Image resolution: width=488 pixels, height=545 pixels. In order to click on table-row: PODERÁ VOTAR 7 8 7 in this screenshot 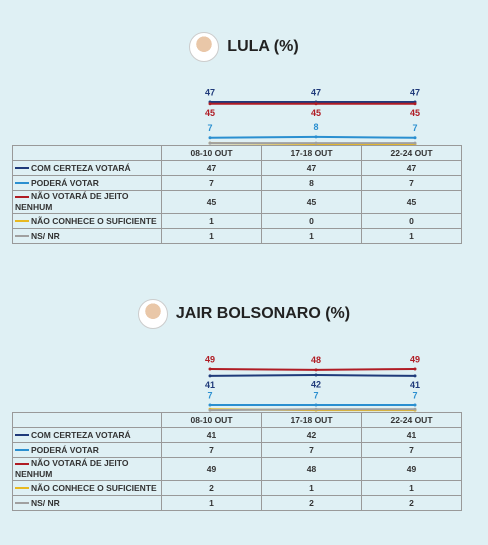, I will do `click(237, 183)`.